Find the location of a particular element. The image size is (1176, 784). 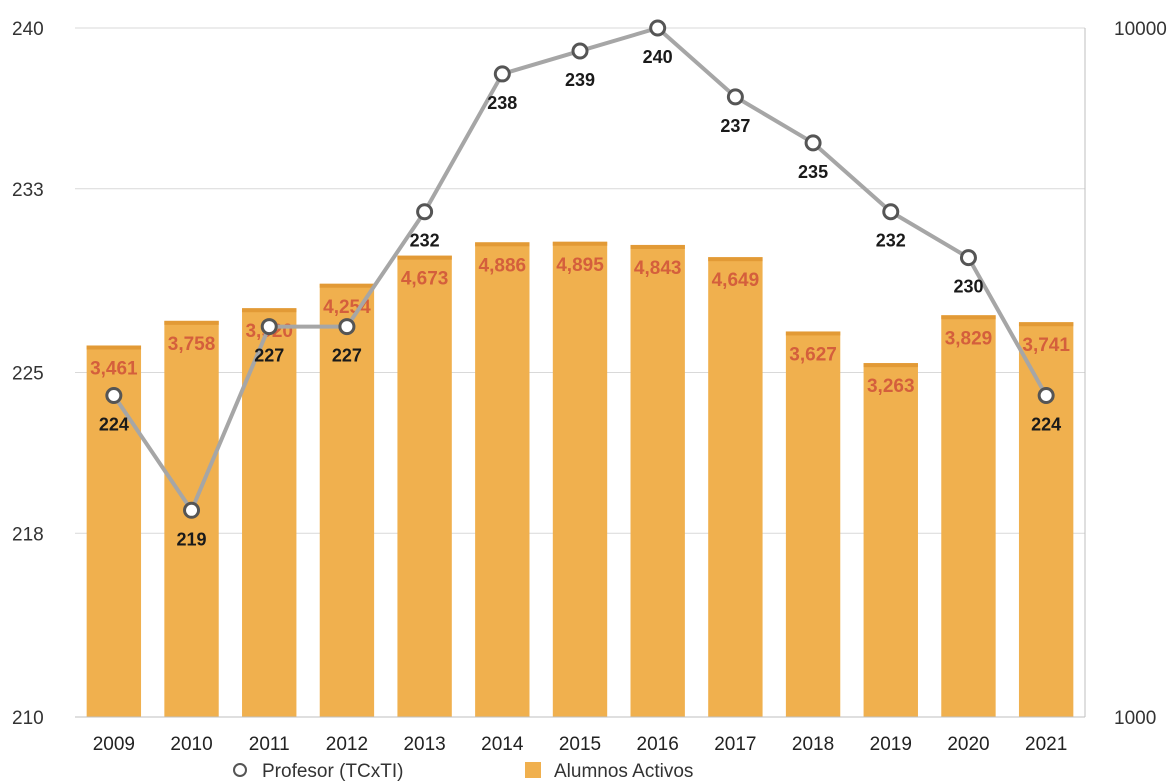

line-data-label: 239 is located at coordinates (580, 80).